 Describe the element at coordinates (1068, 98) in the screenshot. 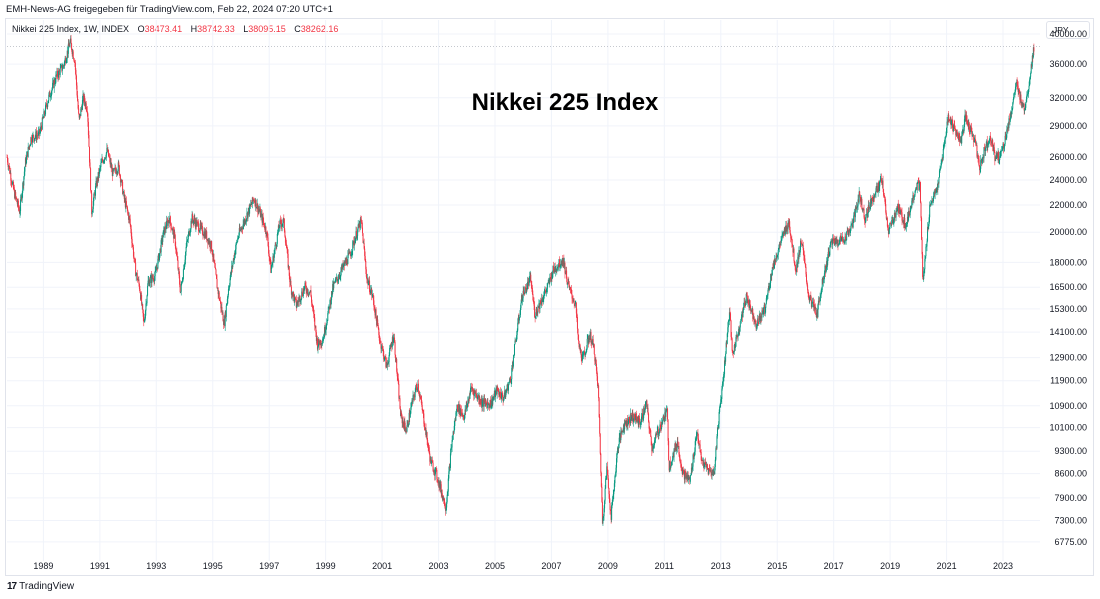

I see `y-tick-label: 32000.00` at that location.